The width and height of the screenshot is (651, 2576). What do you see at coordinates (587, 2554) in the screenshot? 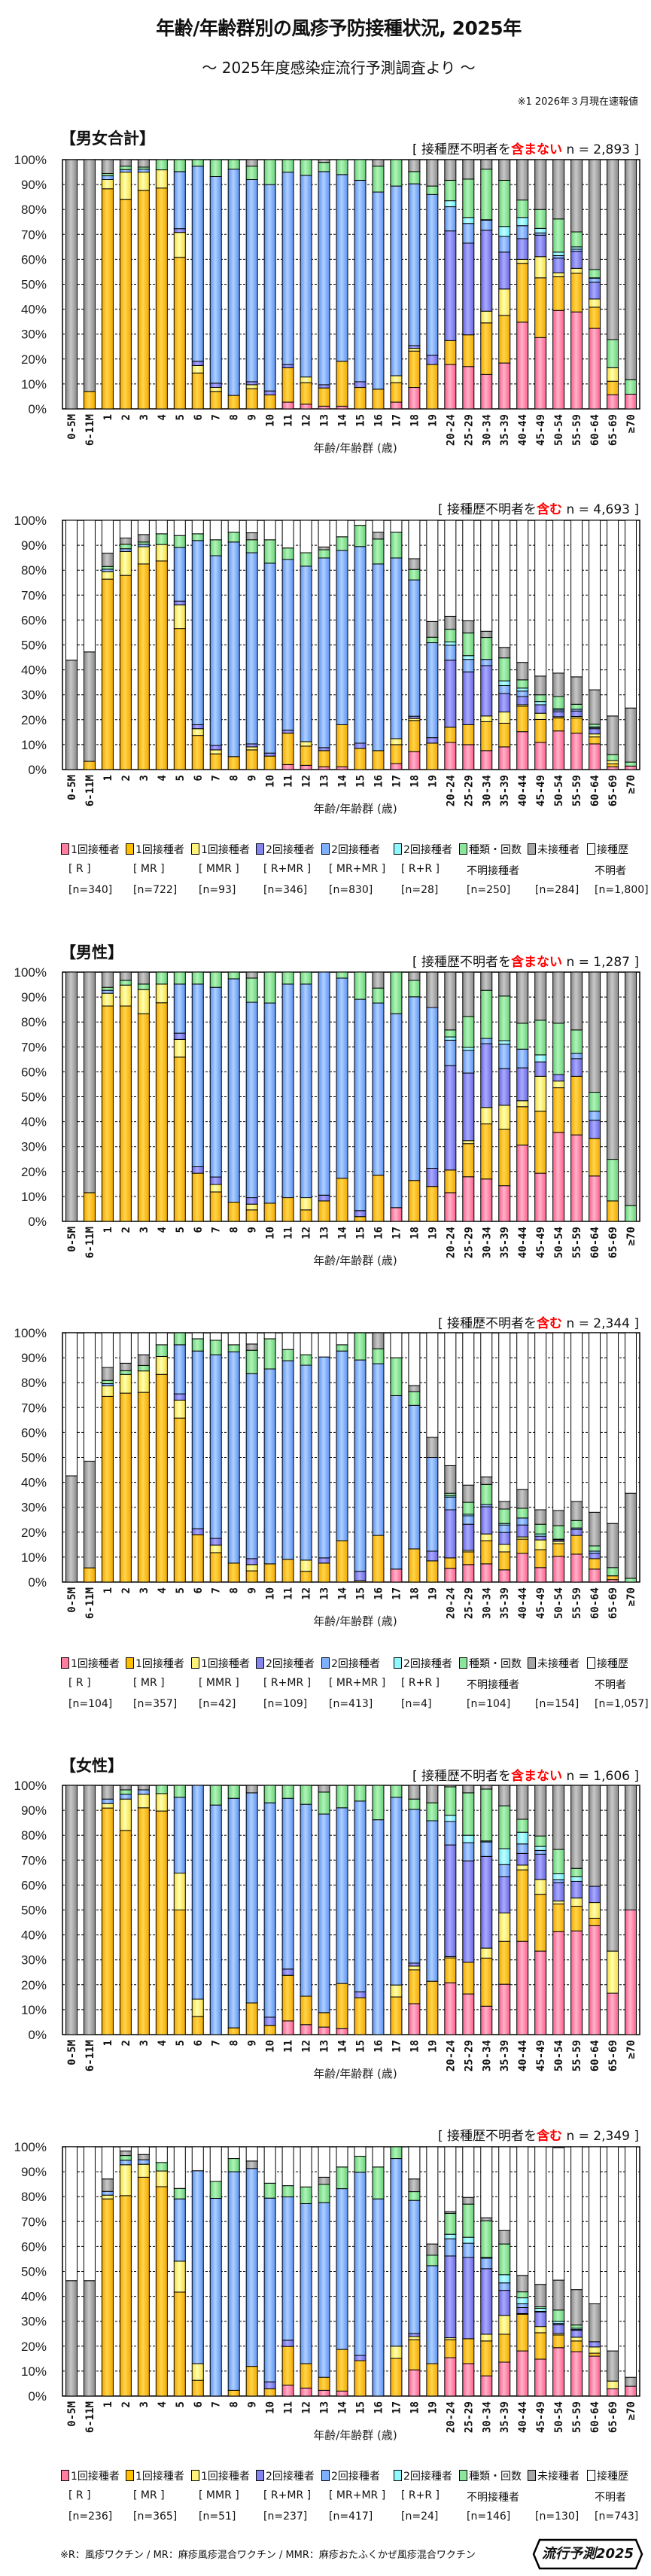
I see `logo-frame-icon` at bounding box center [587, 2554].